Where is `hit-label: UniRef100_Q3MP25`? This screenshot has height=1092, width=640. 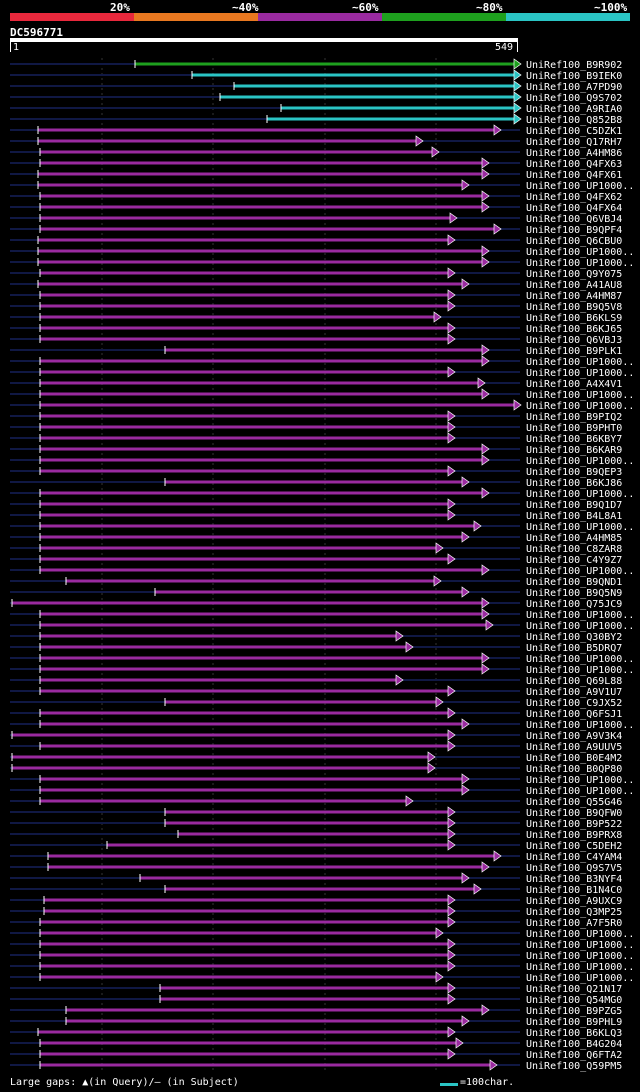
hit-label: UniRef100_Q3MP25 is located at coordinates (574, 912).